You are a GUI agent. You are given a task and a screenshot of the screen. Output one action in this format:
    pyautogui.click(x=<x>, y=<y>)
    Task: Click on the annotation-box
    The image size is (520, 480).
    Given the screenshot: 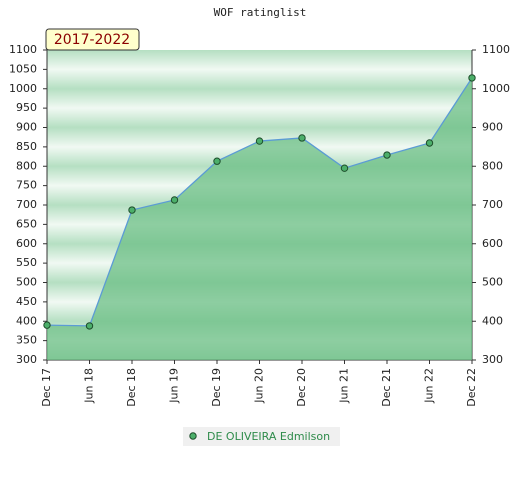 What is the action you would take?
    pyautogui.click(x=92, y=39)
    